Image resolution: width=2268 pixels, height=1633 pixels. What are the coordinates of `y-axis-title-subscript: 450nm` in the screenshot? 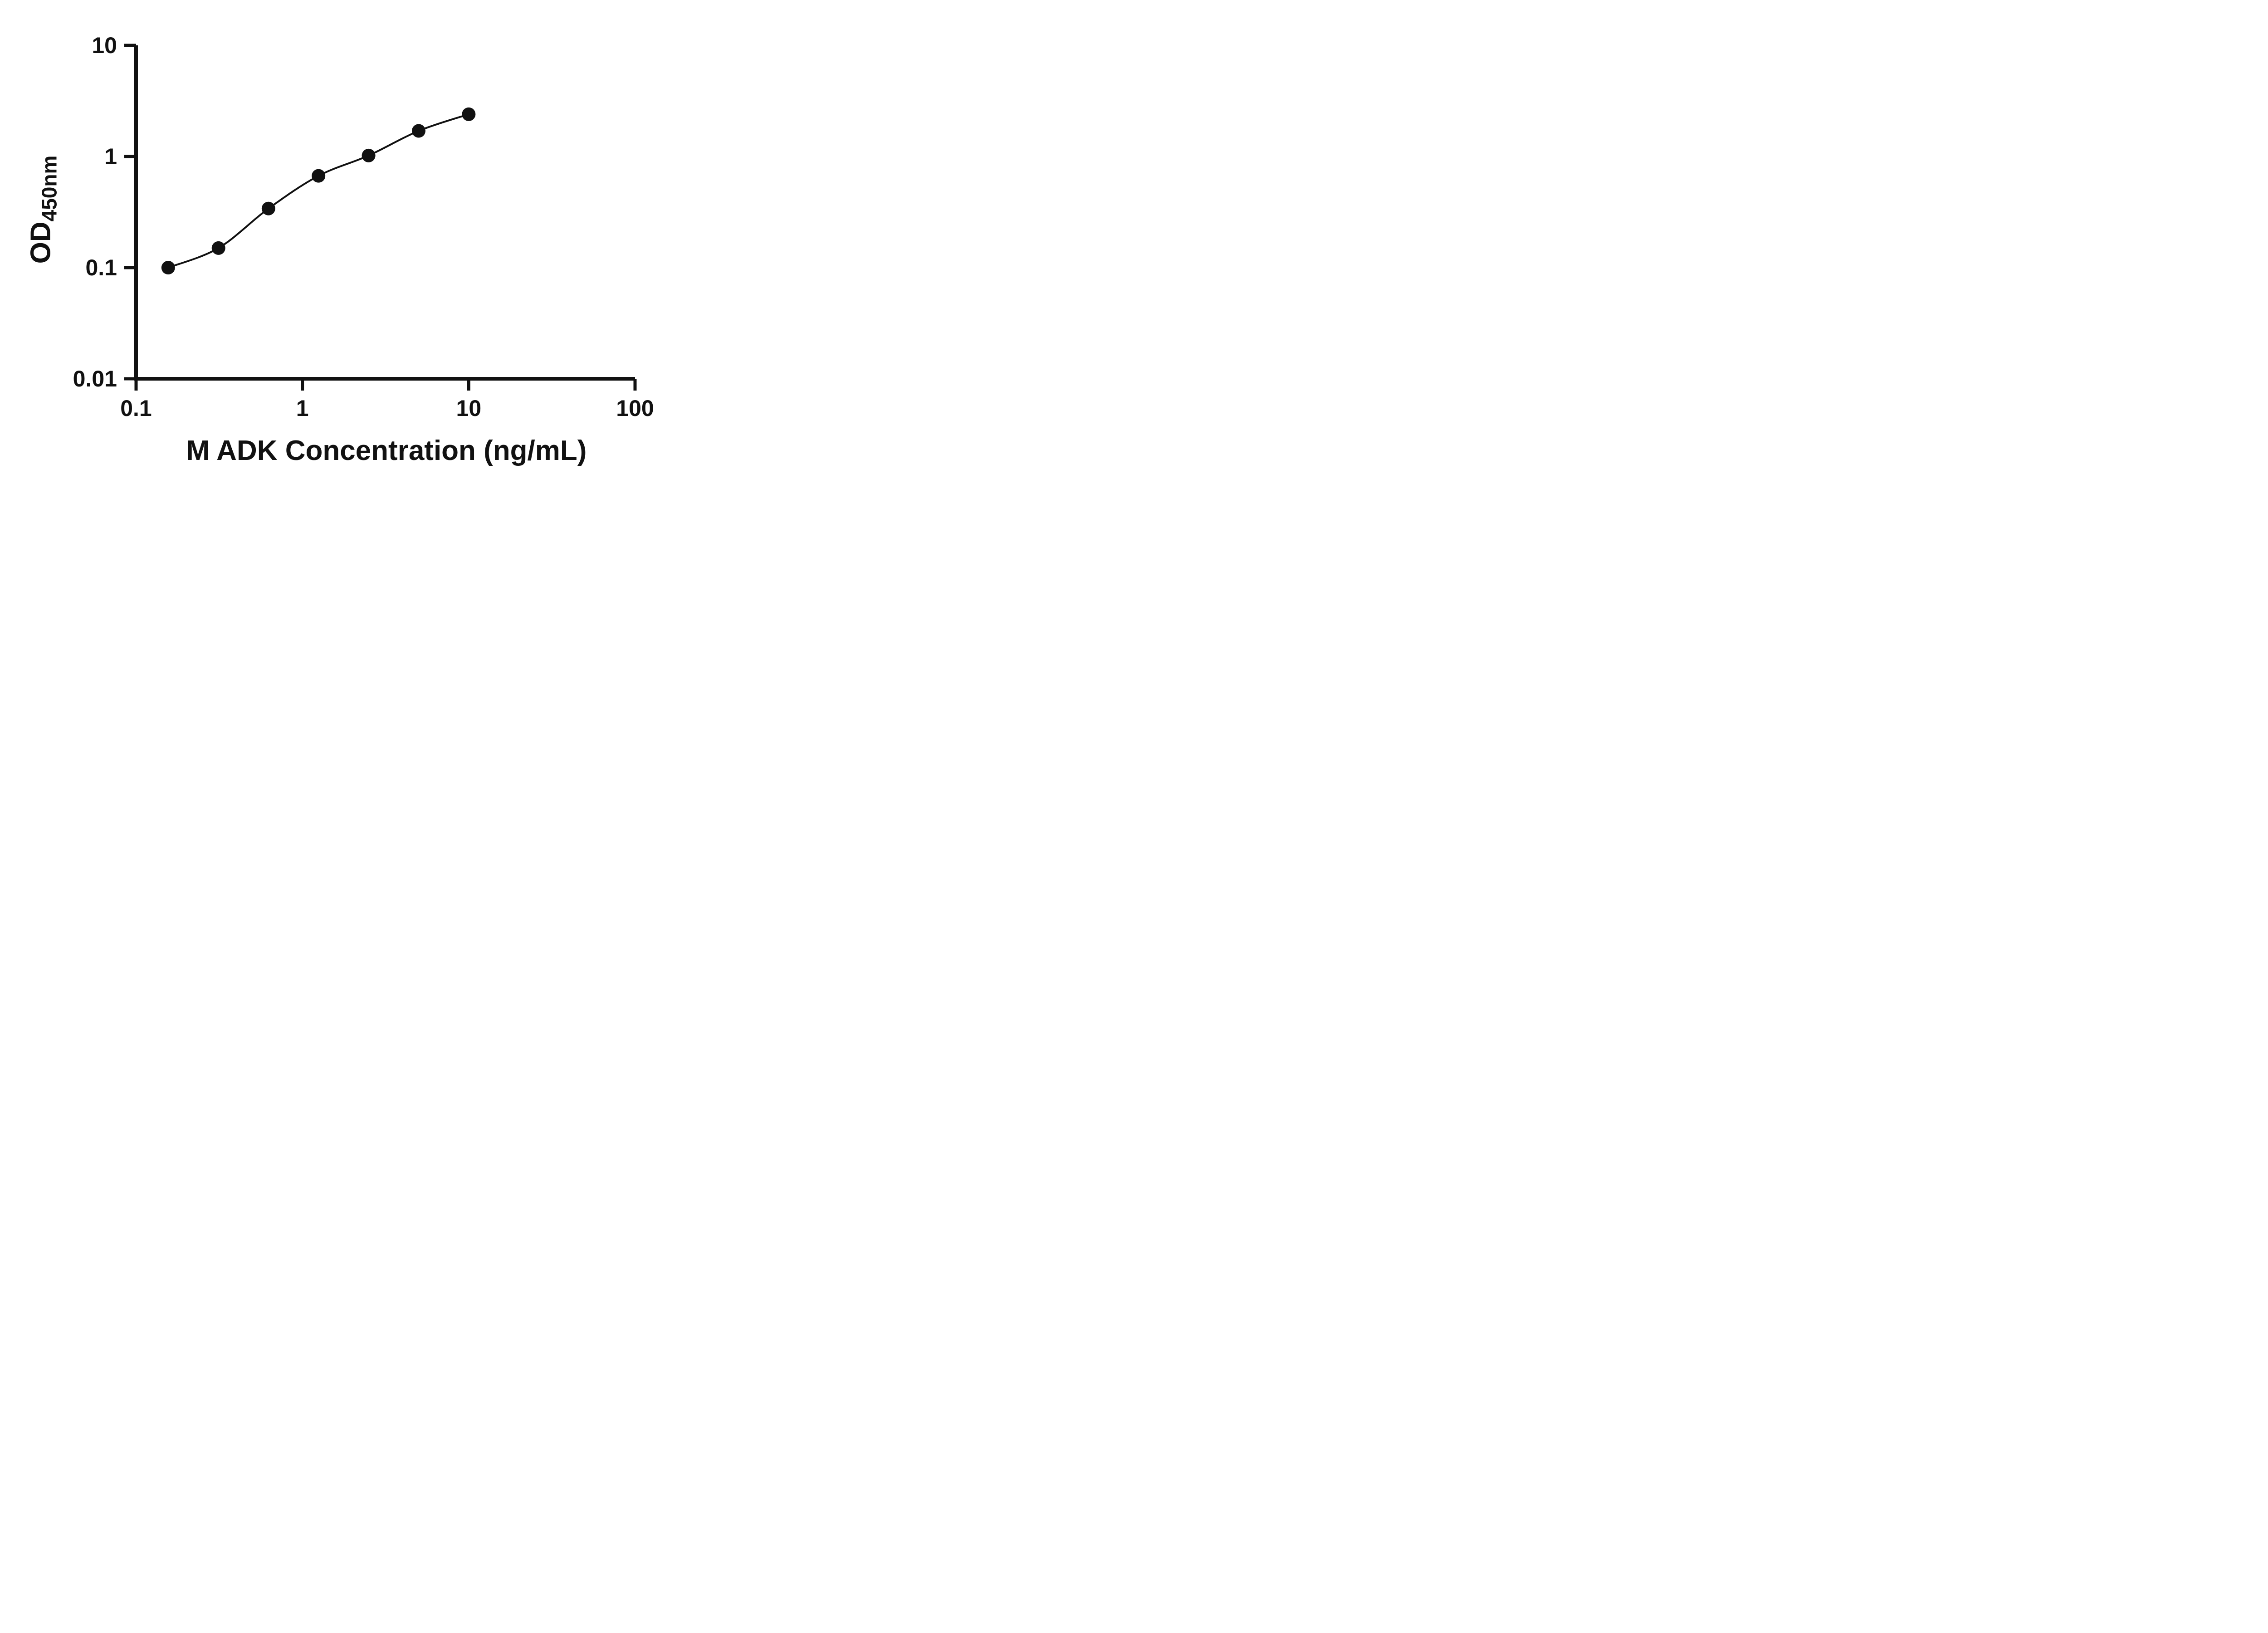 It's located at (49, 188).